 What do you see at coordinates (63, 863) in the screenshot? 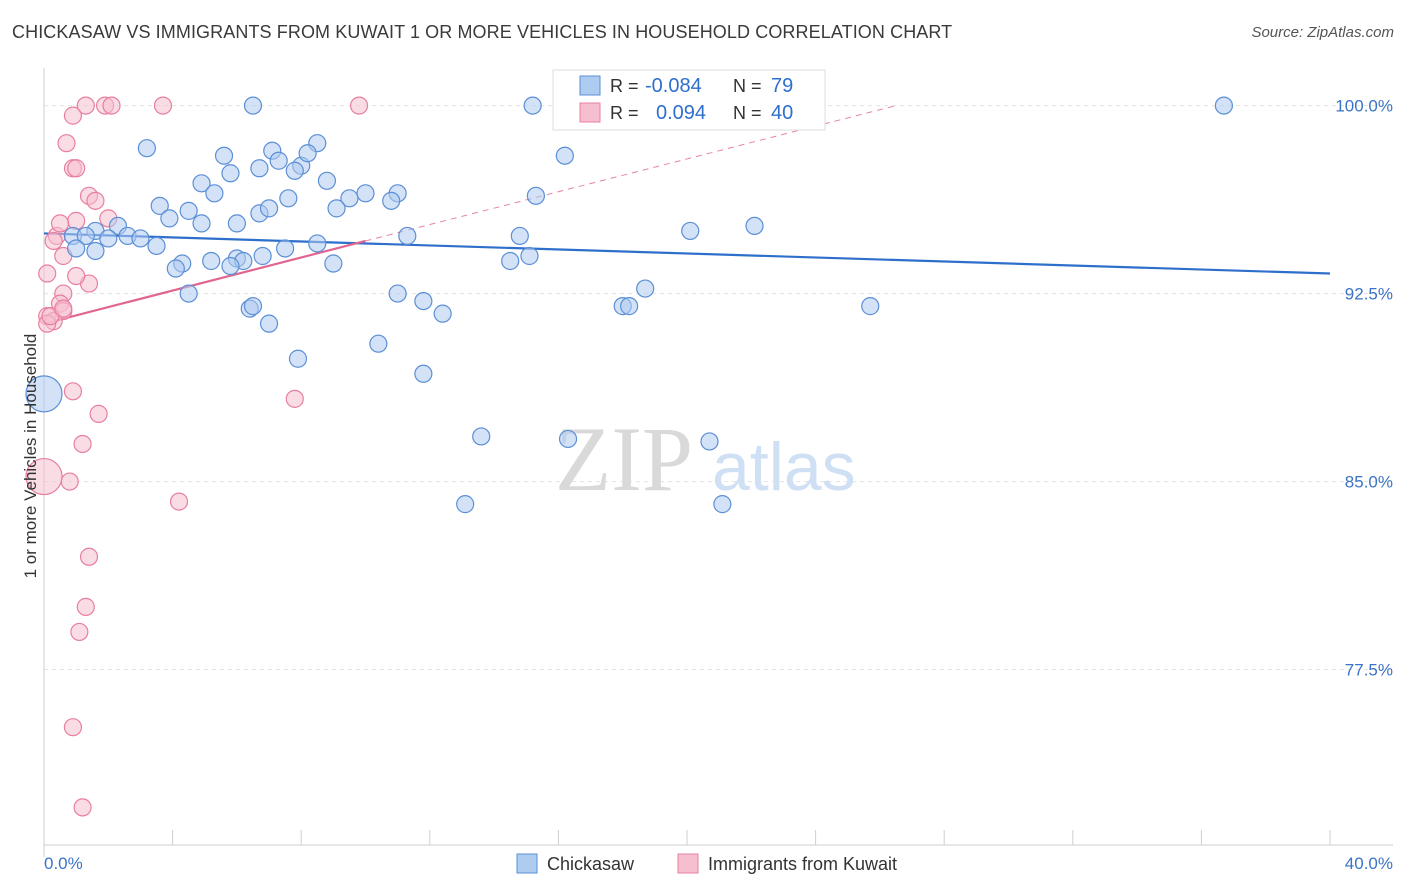
I see `x-tick-label-min: 0.0%` at bounding box center [63, 863].